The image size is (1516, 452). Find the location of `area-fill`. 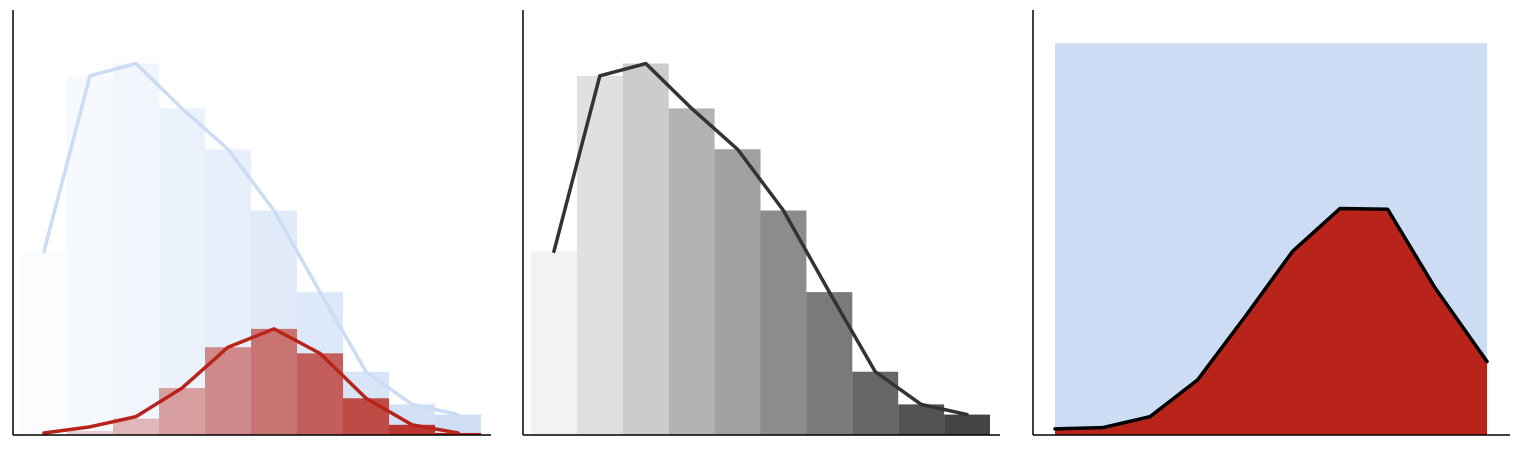

area-fill is located at coordinates (1271, 321).